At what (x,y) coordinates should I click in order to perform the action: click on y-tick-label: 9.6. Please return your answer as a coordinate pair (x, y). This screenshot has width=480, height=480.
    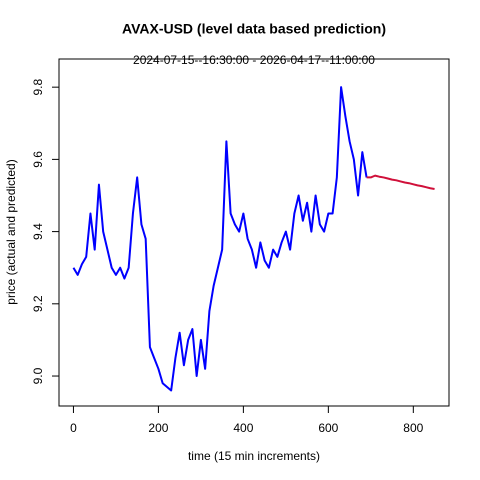
    Looking at the image, I should click on (38, 159).